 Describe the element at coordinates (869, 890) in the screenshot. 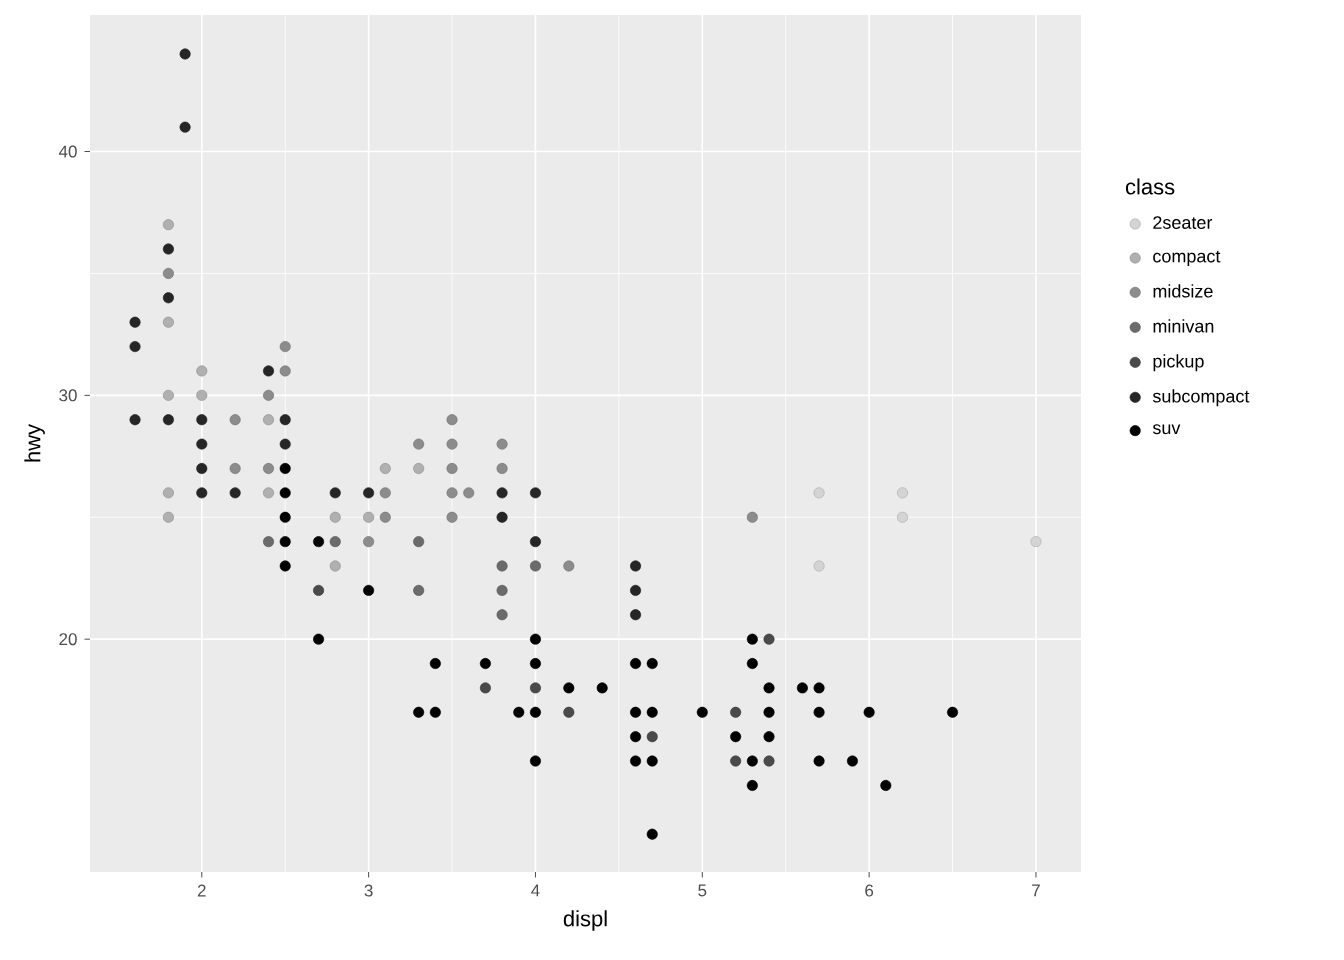

I see `x-tick-label: 6` at that location.